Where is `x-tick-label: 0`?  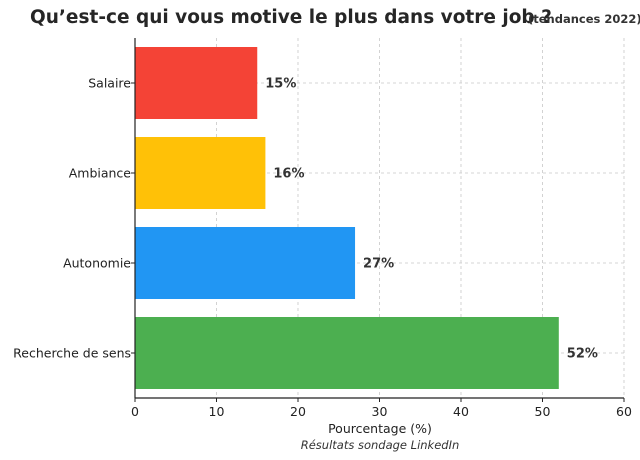 x-tick-label: 0 is located at coordinates (135, 411).